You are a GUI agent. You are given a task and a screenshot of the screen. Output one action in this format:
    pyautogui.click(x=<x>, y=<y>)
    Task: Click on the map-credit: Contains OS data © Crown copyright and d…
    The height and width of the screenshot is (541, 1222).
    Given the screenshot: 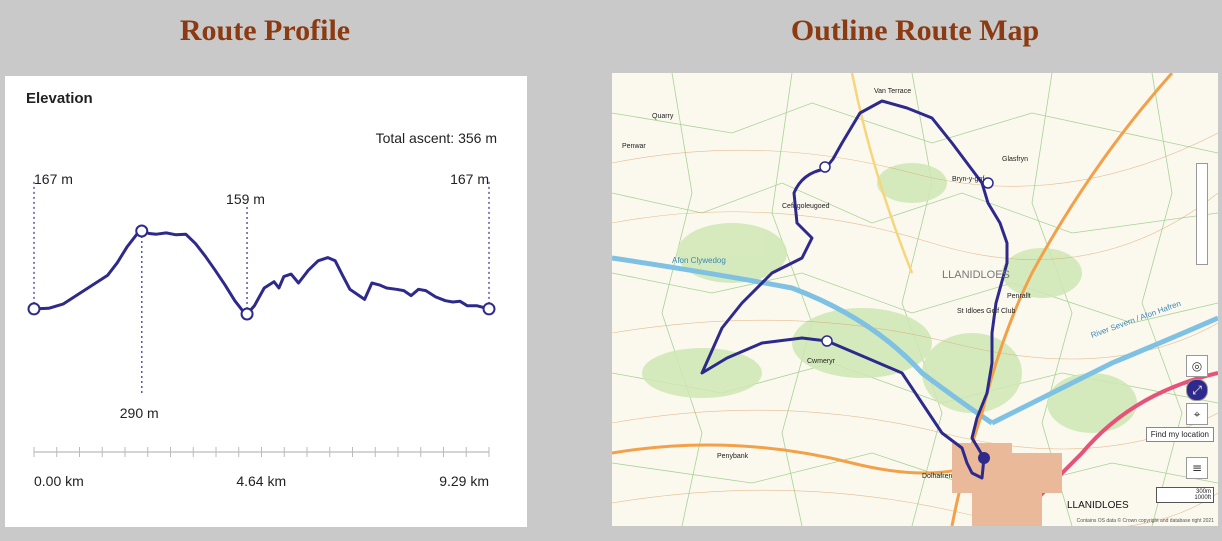 What is the action you would take?
    pyautogui.click(x=1145, y=521)
    